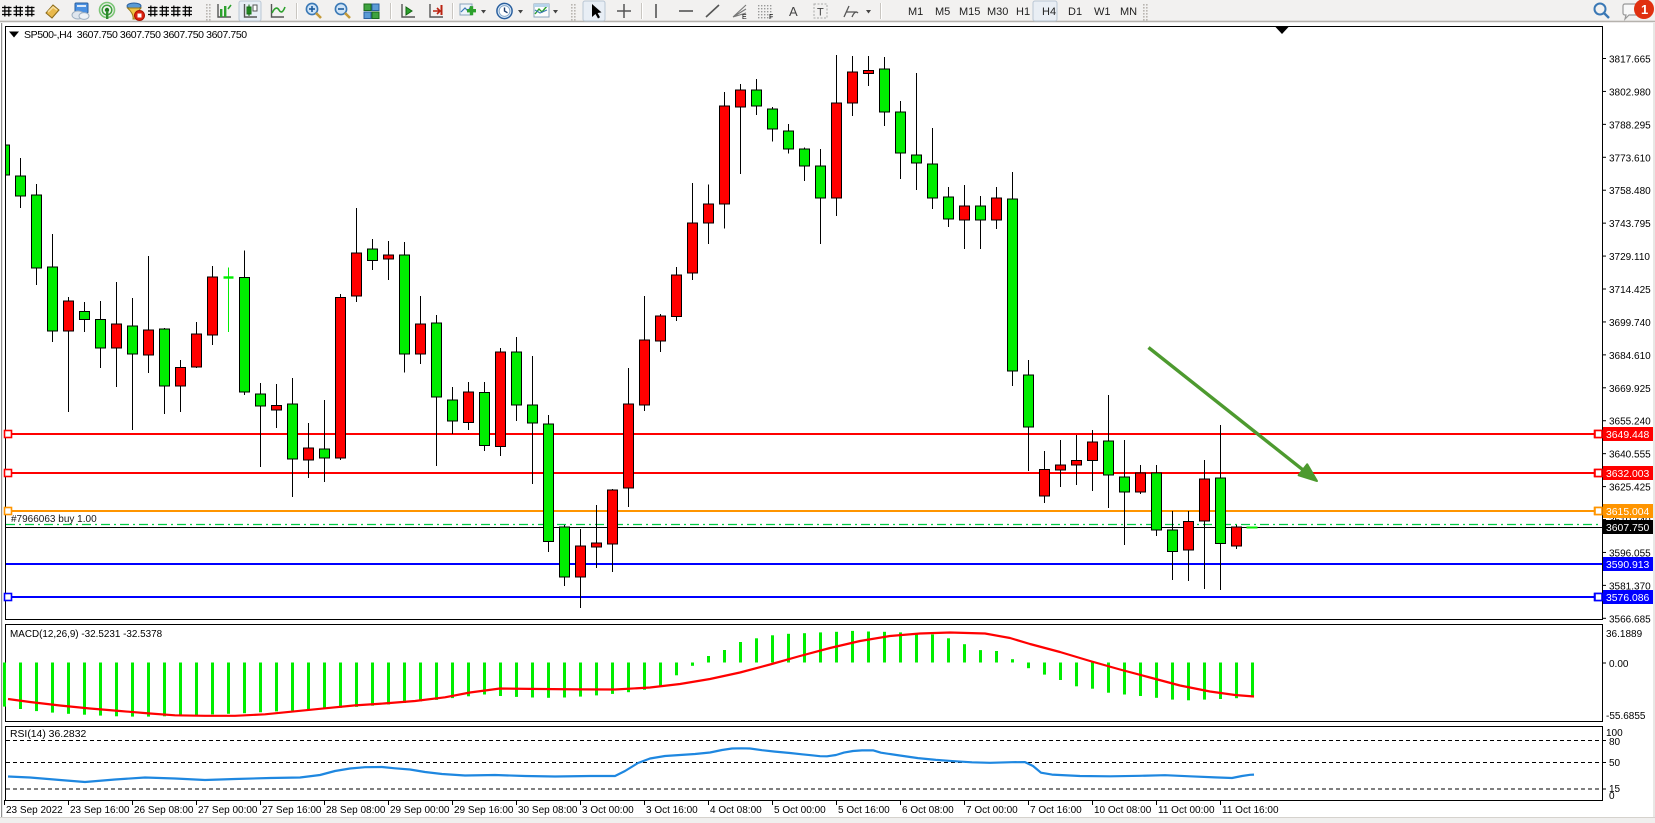 Image resolution: width=1655 pixels, height=823 pixels. What do you see at coordinates (1626, 716) in the screenshot?
I see `svg-text: -55.6855` at bounding box center [1626, 716].